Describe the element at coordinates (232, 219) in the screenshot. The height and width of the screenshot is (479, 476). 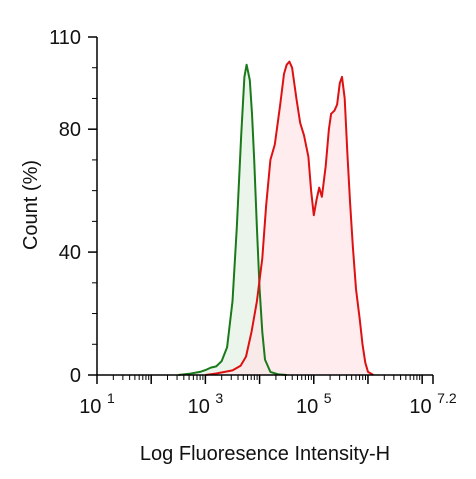
I see `series-0-line` at that location.